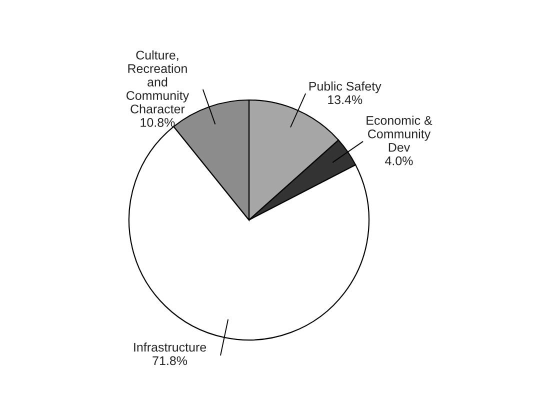  I want to click on data-label: 13.4%, so click(345, 99).